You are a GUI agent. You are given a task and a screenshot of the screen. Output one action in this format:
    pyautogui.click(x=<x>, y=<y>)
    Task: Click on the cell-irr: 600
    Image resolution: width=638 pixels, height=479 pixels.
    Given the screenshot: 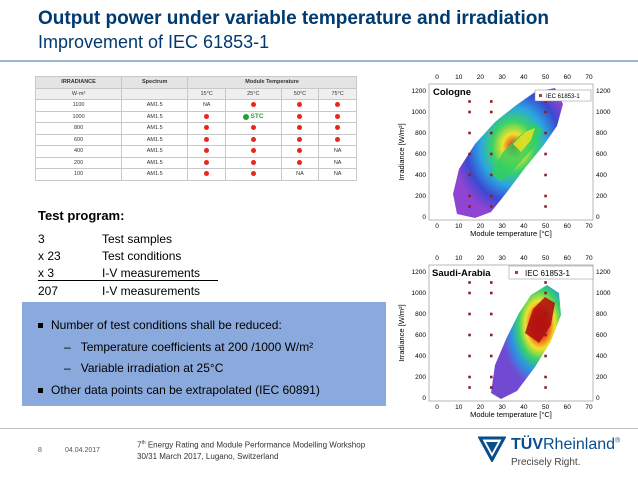 What is the action you would take?
    pyautogui.click(x=78, y=139)
    